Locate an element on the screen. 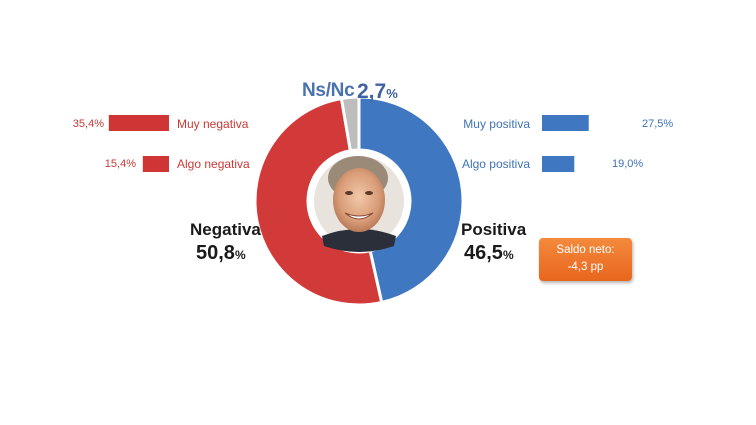 This screenshot has width=756, height=425. positiva-value: 46,5% is located at coordinates (489, 253).